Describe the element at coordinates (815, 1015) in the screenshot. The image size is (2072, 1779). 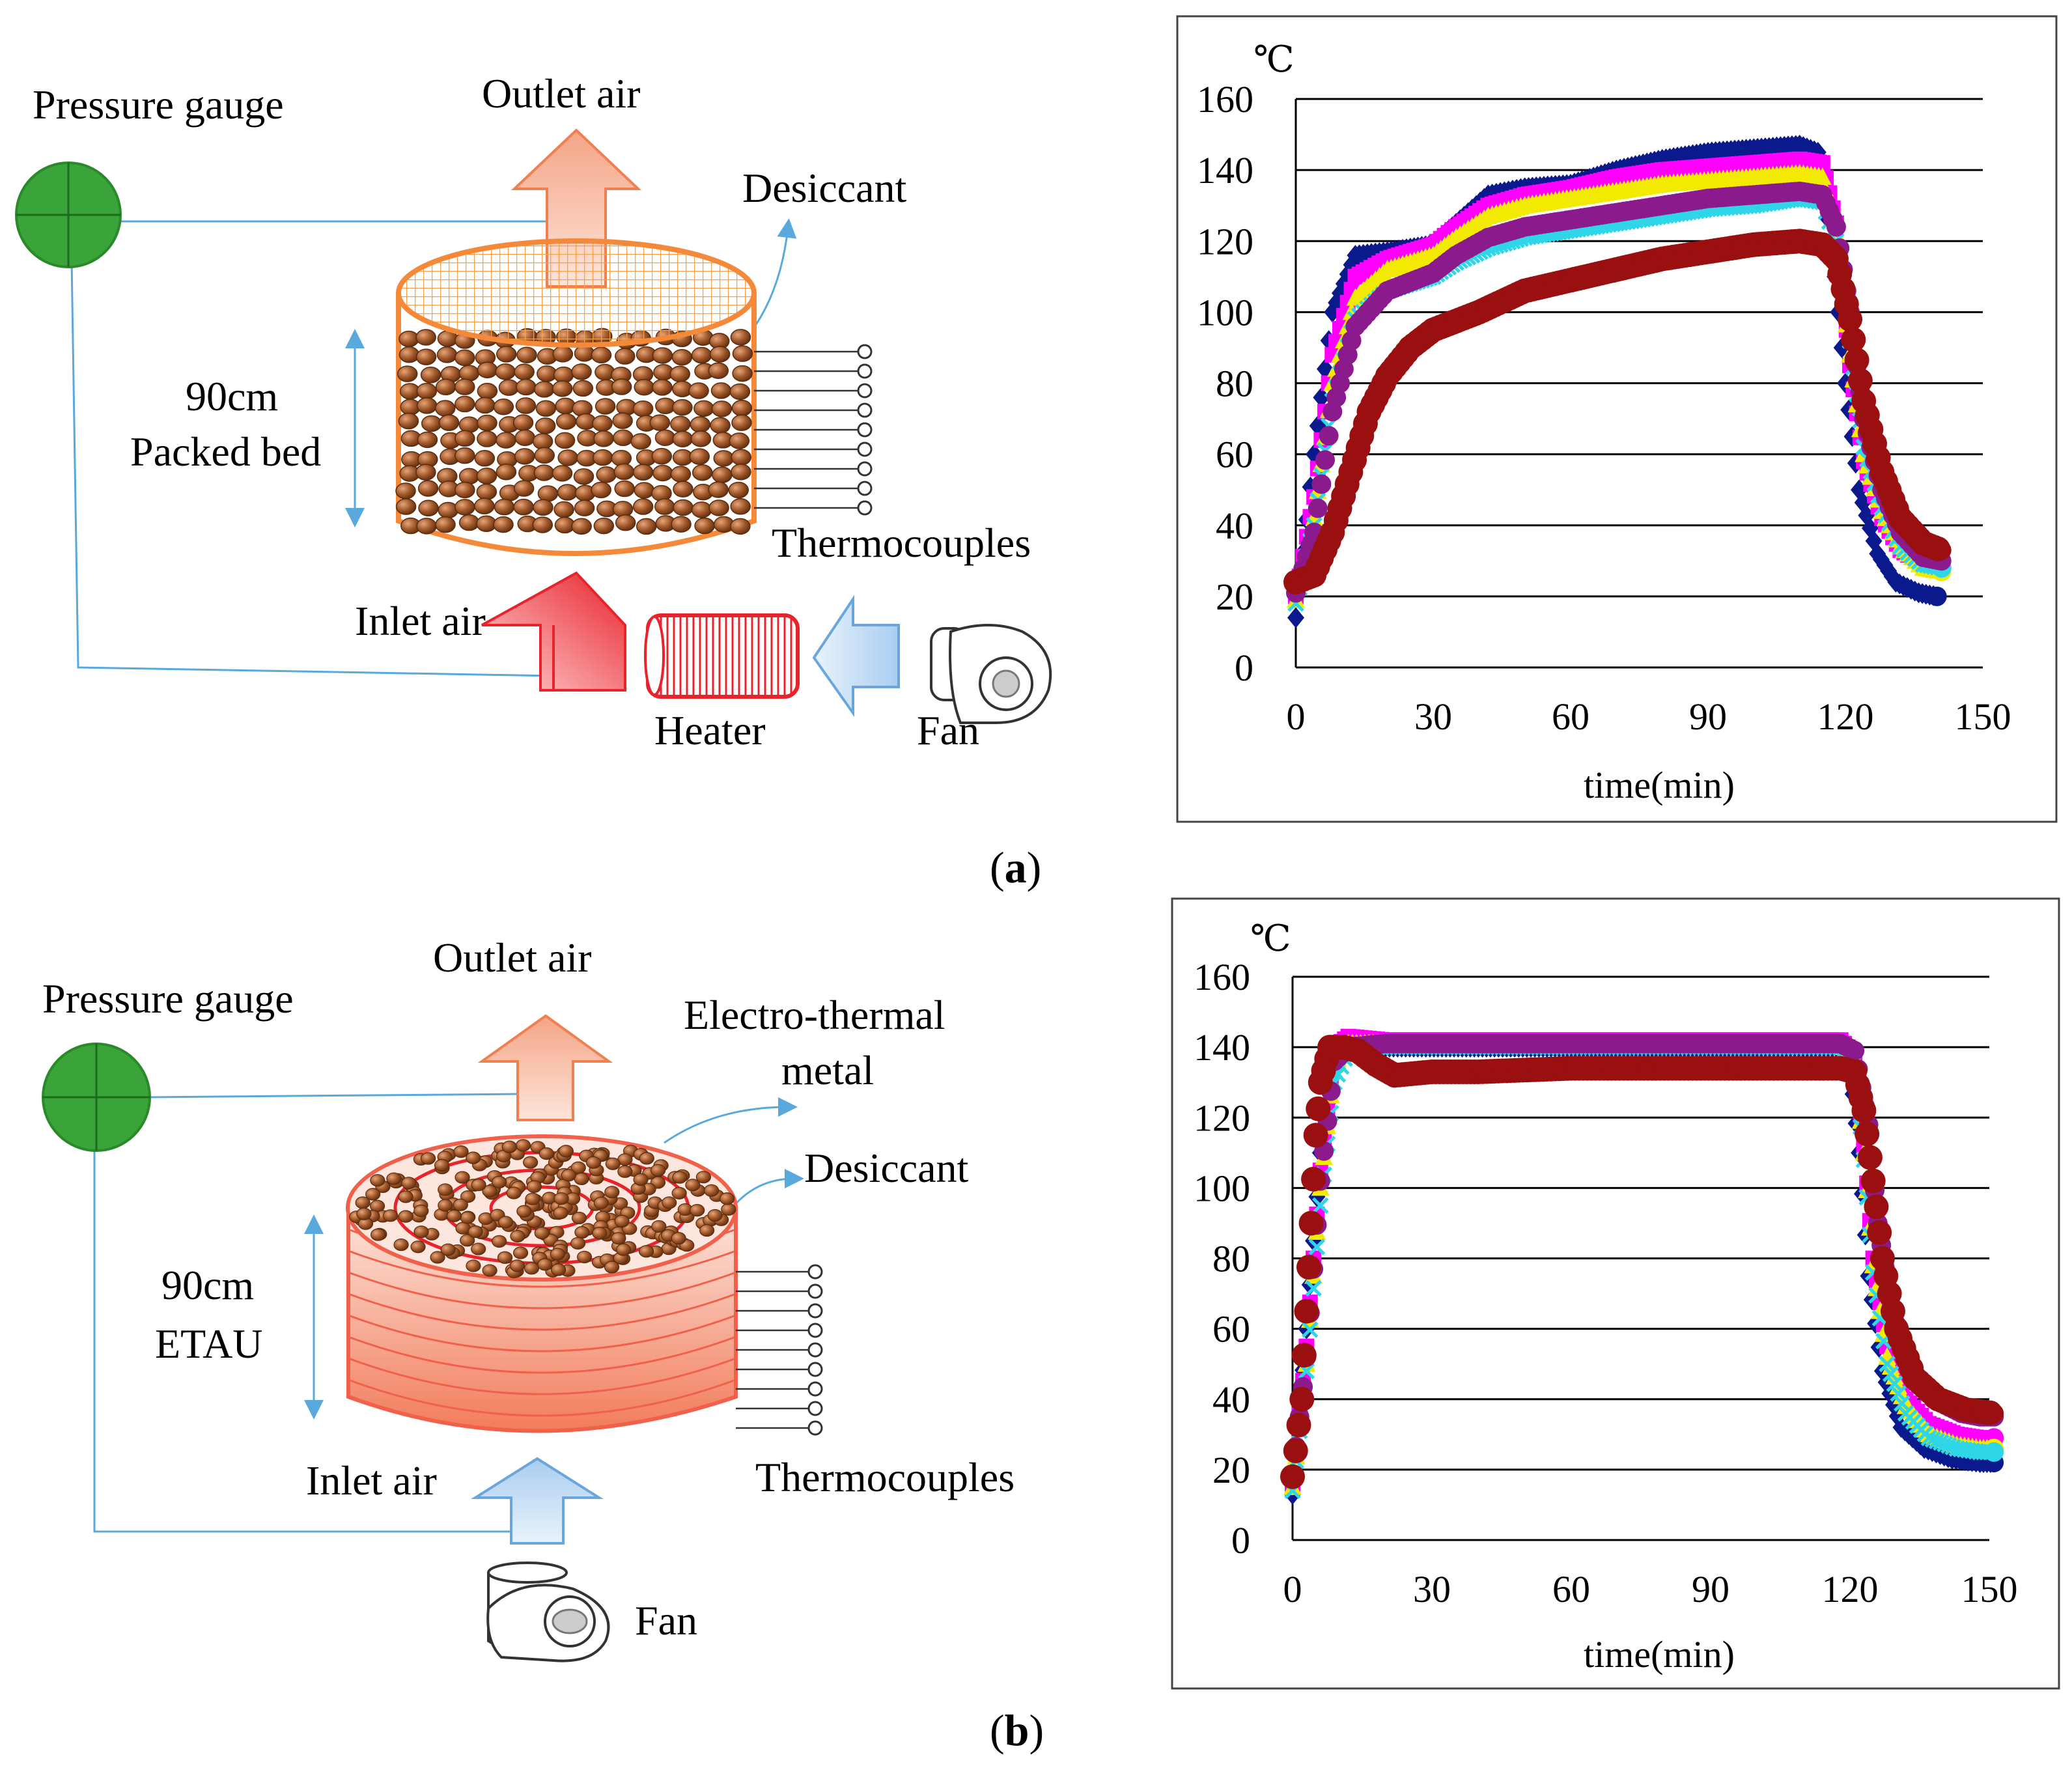
I see `metal-label-line1: Electro-thermal` at that location.